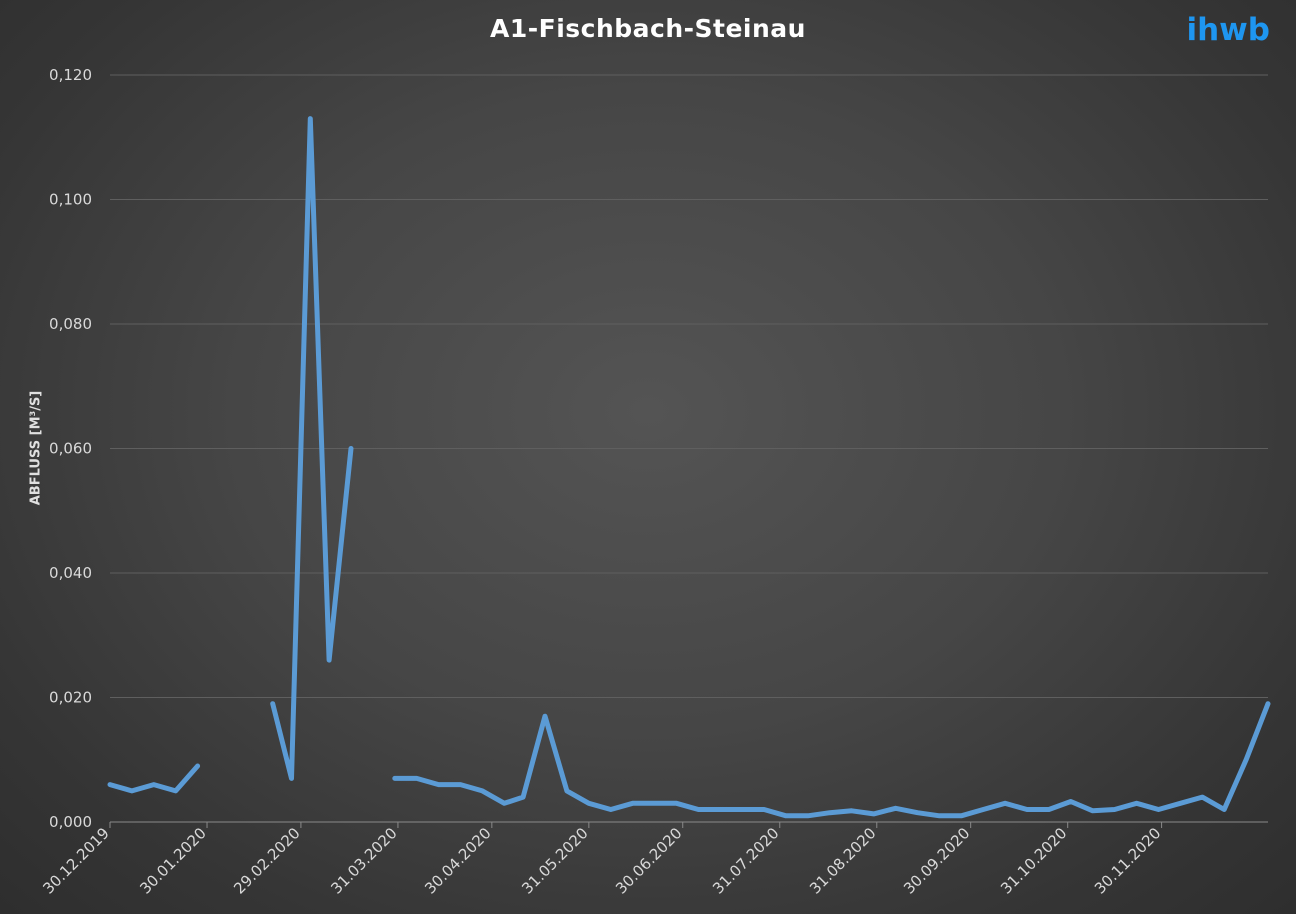 Image resolution: width=1296 pixels, height=914 pixels. What do you see at coordinates (936, 860) in the screenshot?
I see `x-tick-label: 30.09.2020` at bounding box center [936, 860].